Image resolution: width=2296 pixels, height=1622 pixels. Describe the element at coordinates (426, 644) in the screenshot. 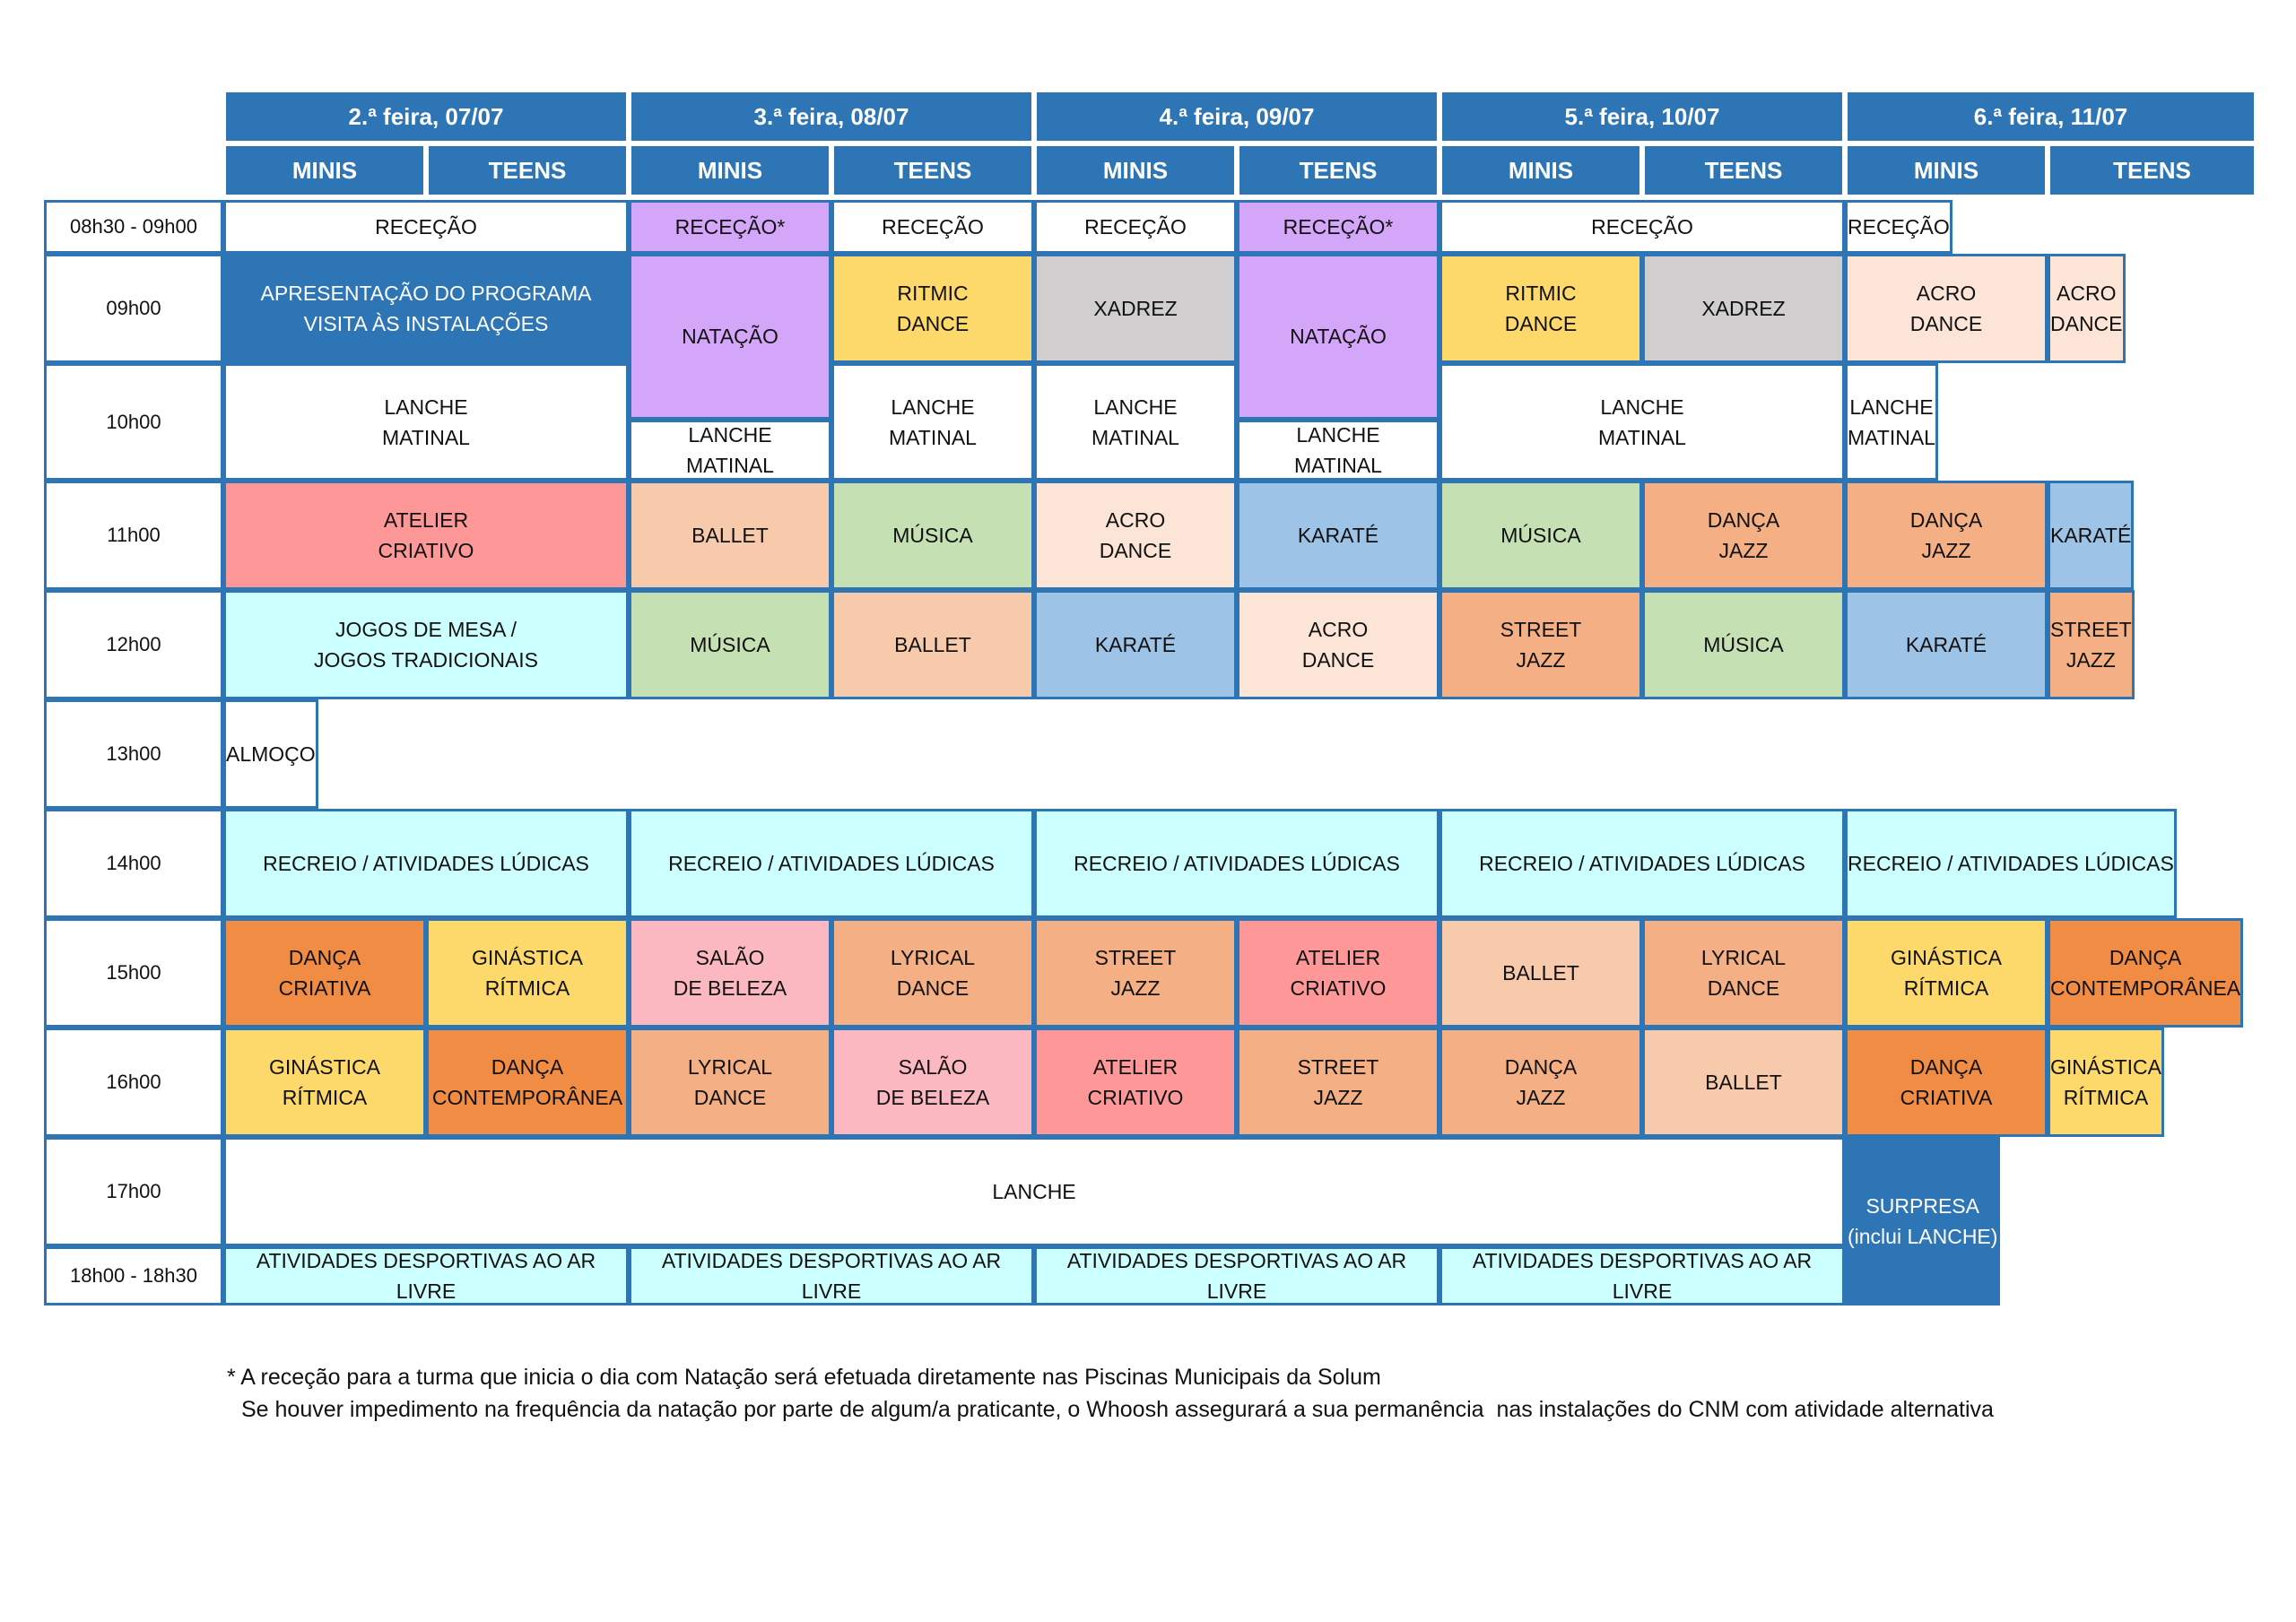

I see `activity-cell: JOGOS DE MESA / JOGOS TRADICIONAIS` at that location.